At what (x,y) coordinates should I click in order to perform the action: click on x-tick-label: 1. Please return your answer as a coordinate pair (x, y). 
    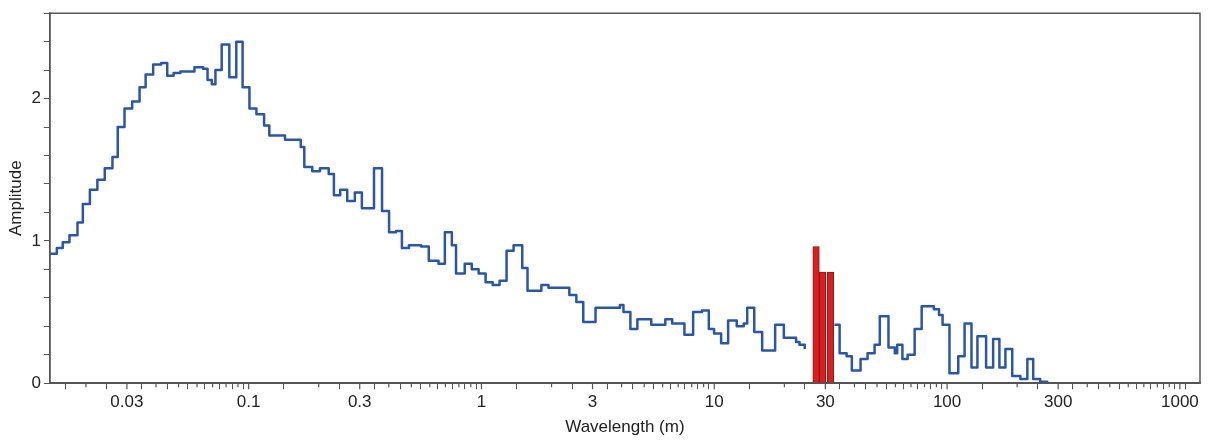
    Looking at the image, I should click on (481, 402).